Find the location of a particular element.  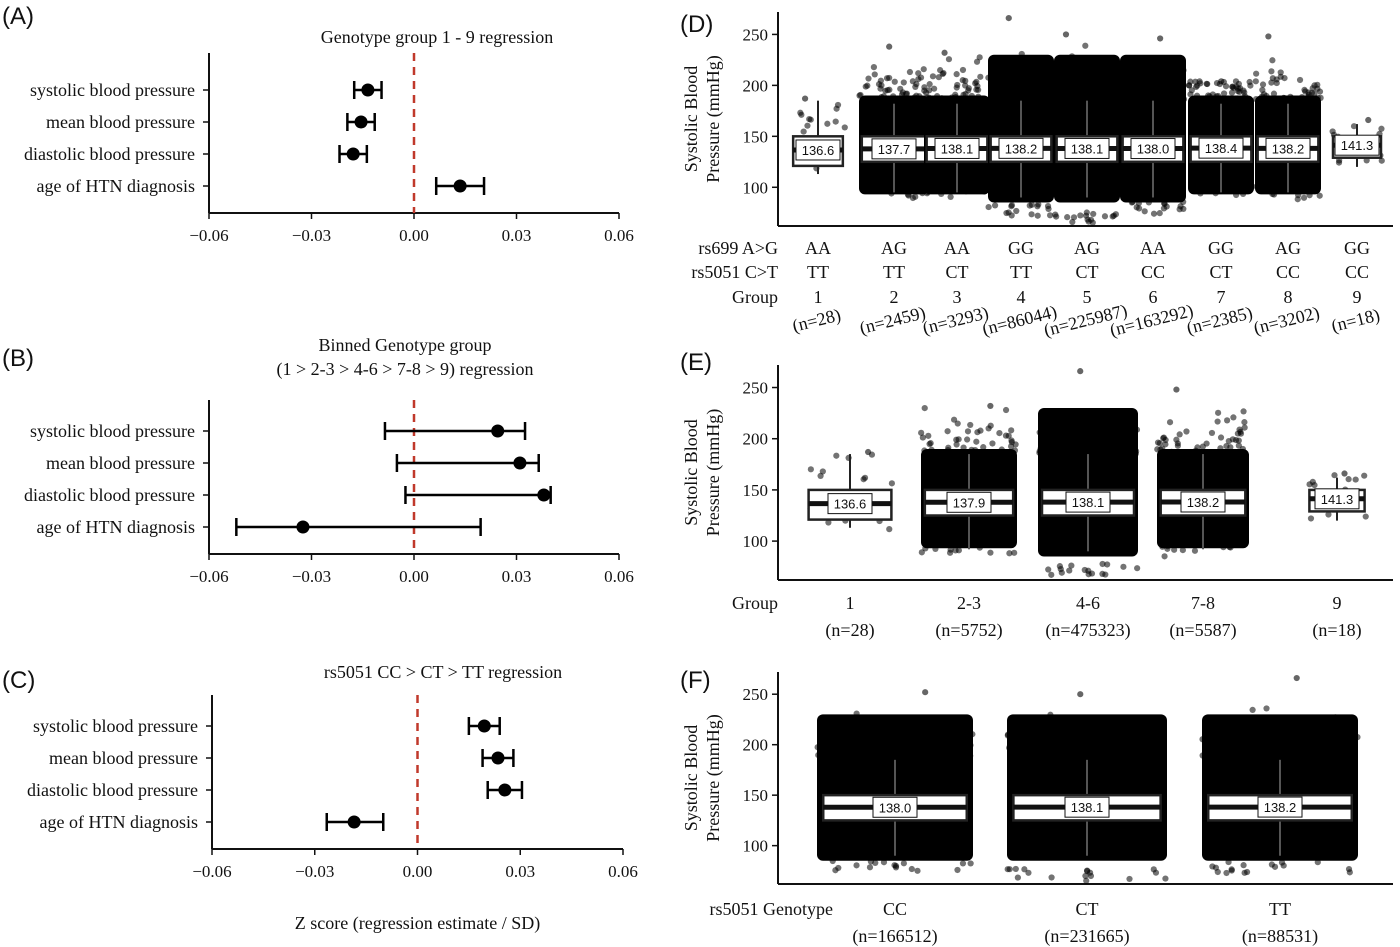

category-group: 138.4 is located at coordinates (1220, 138).